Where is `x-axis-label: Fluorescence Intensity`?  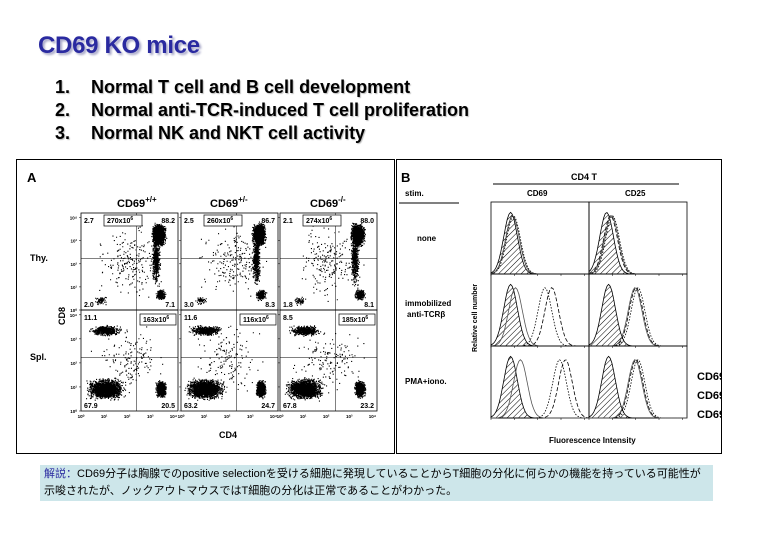
x-axis-label: Fluorescence Intensity is located at coordinates (592, 440).